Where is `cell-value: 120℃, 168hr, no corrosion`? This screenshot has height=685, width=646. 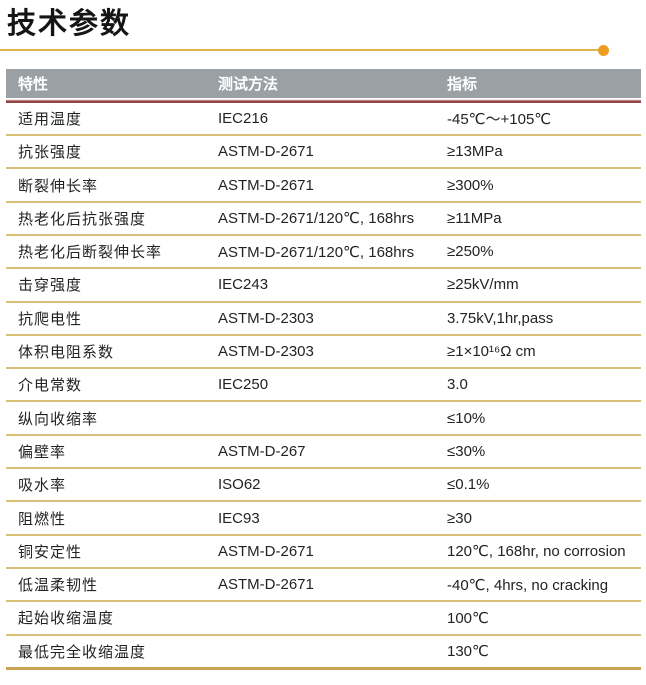
cell-value: 120℃, 168hr, no corrosion is located at coordinates (536, 552).